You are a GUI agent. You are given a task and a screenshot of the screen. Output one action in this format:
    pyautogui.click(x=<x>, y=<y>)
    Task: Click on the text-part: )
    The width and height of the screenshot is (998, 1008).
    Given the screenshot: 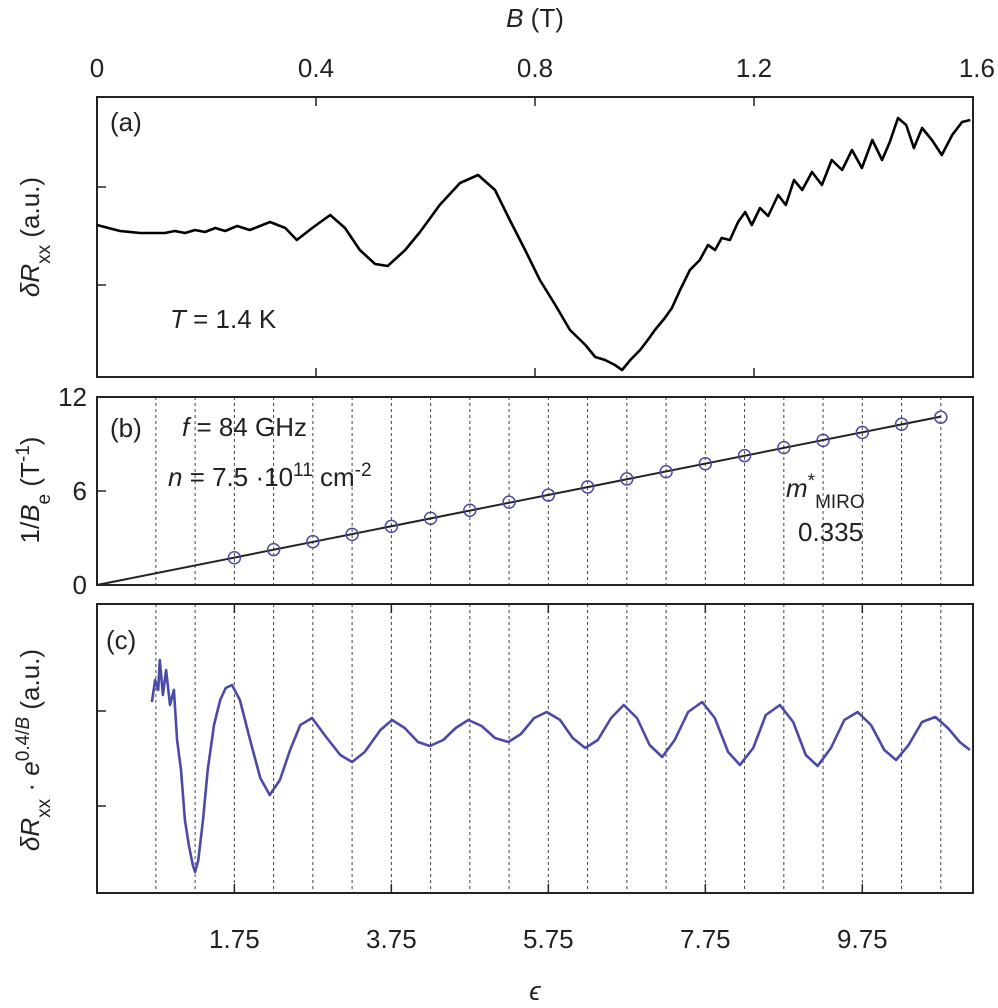 What is the action you would take?
    pyautogui.click(x=30, y=441)
    